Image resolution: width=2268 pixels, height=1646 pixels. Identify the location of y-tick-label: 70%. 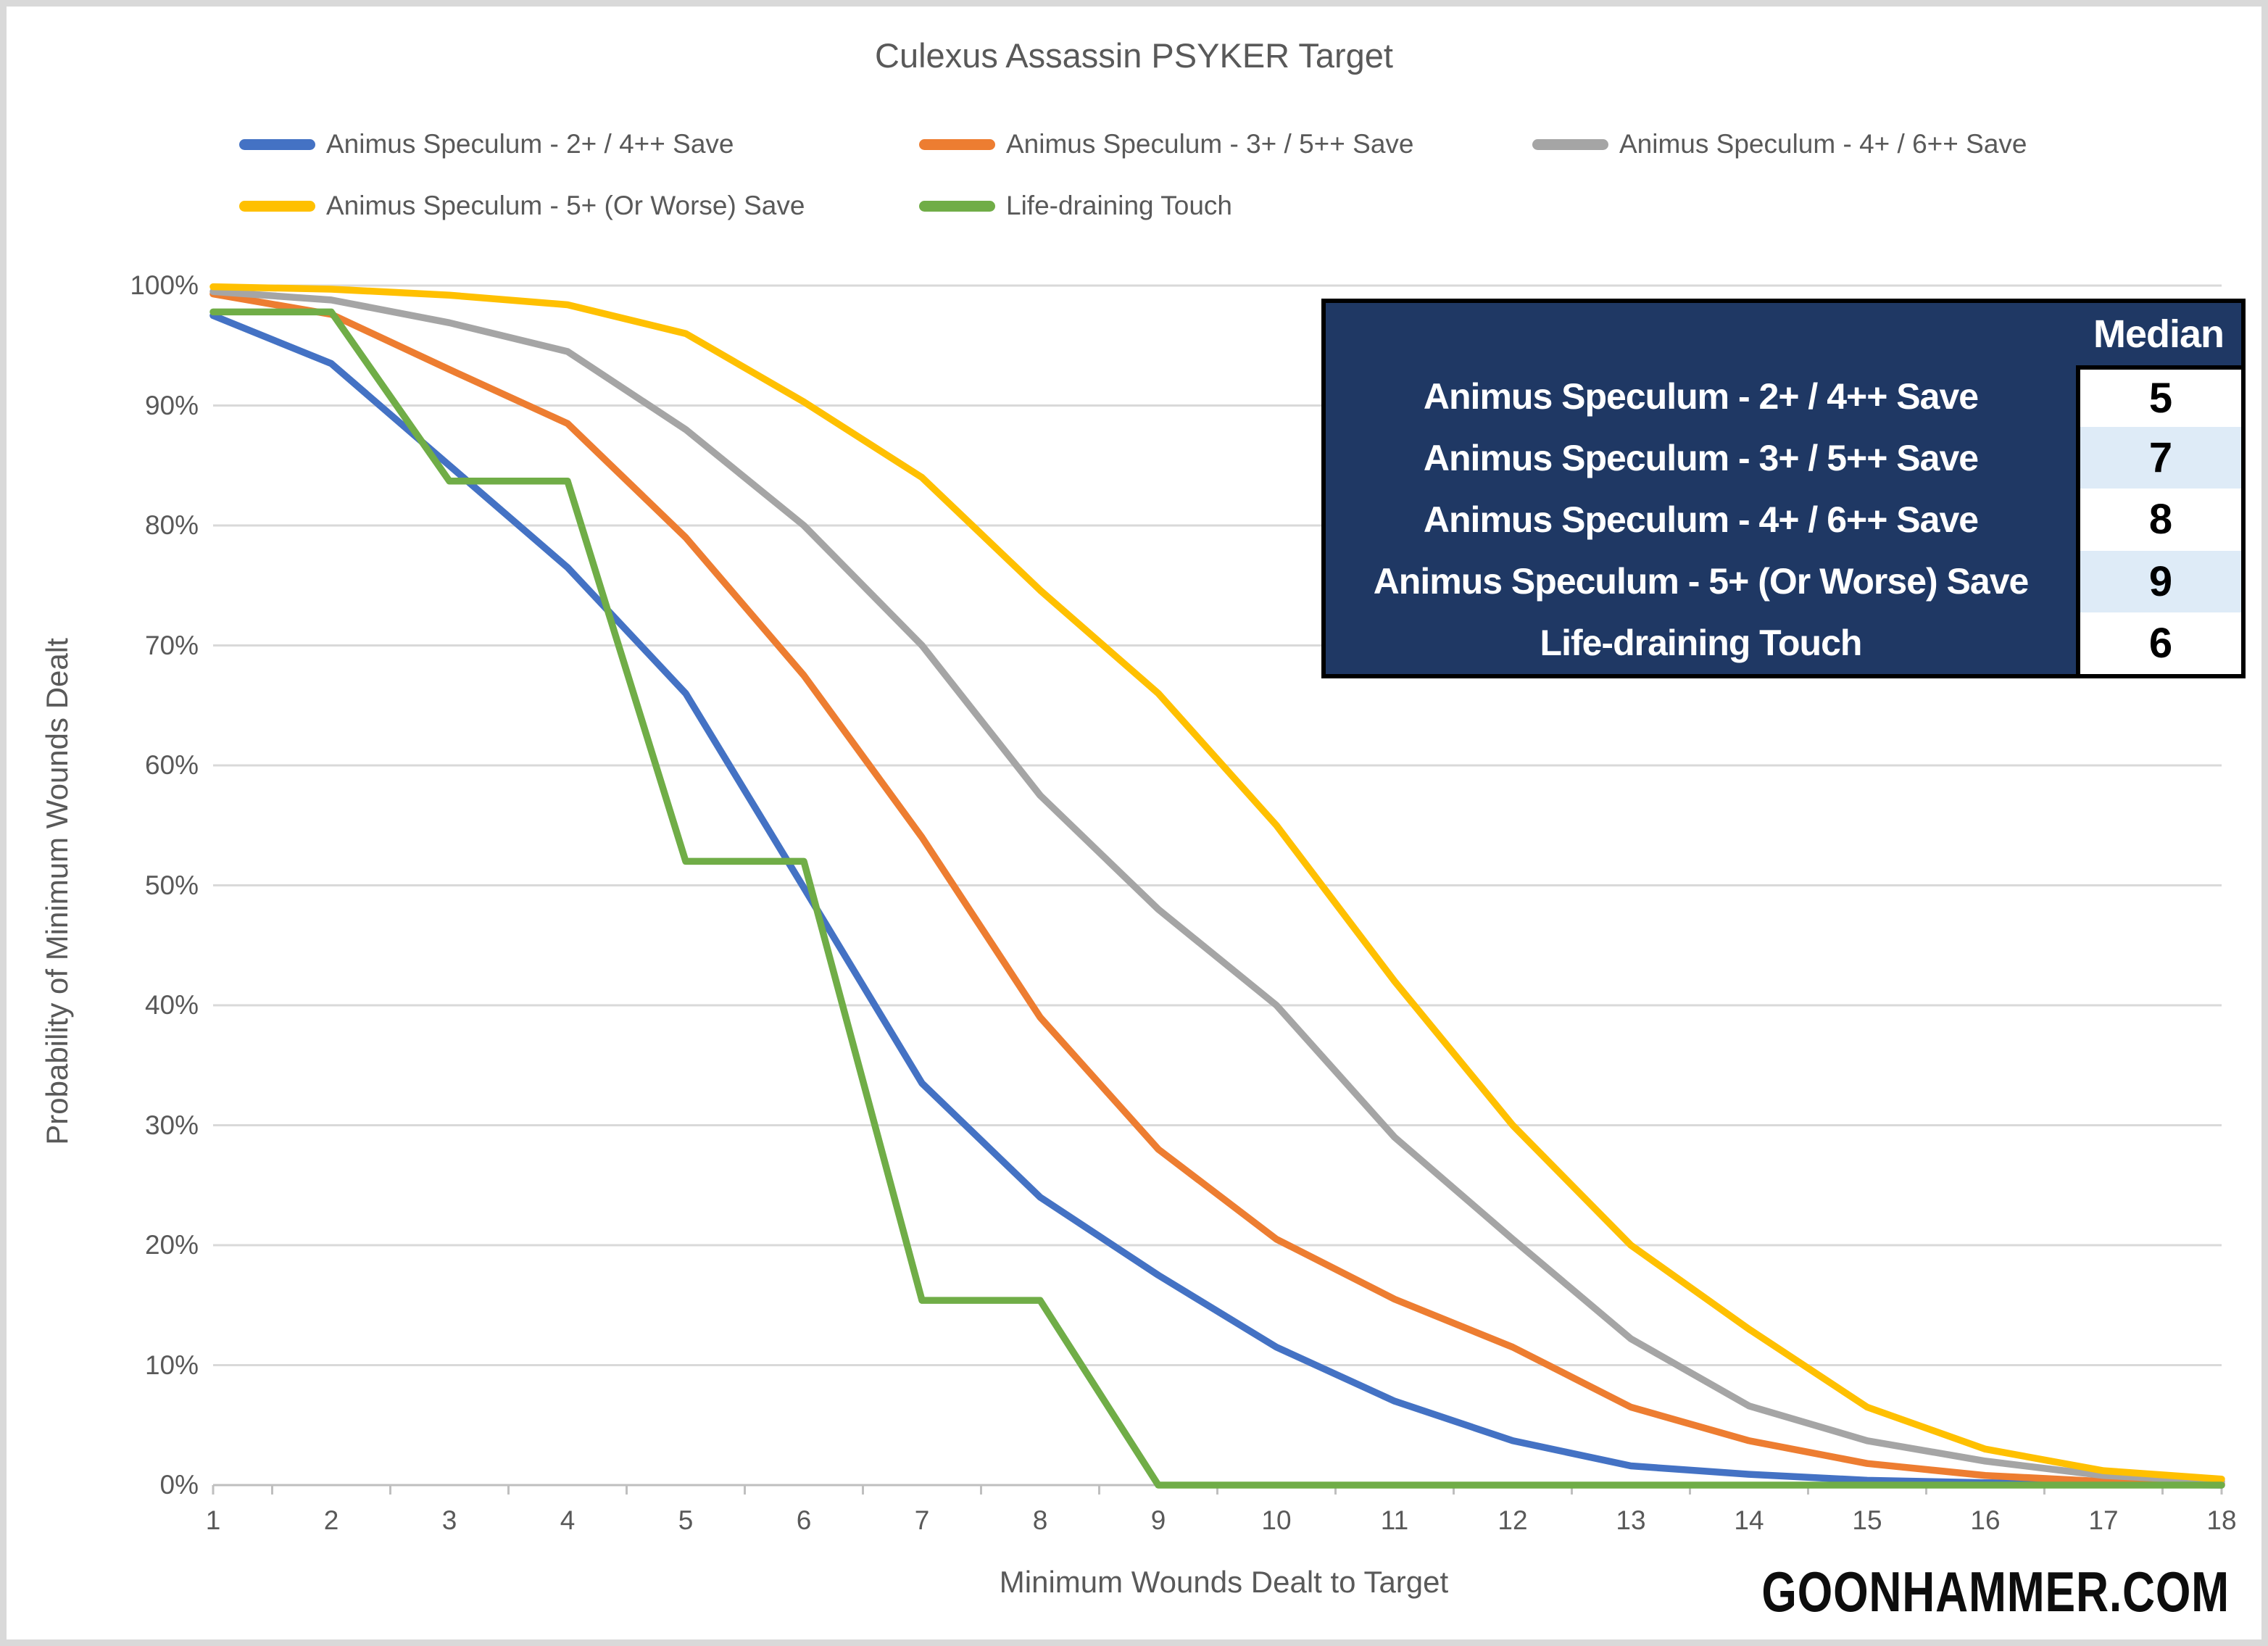
(171, 645).